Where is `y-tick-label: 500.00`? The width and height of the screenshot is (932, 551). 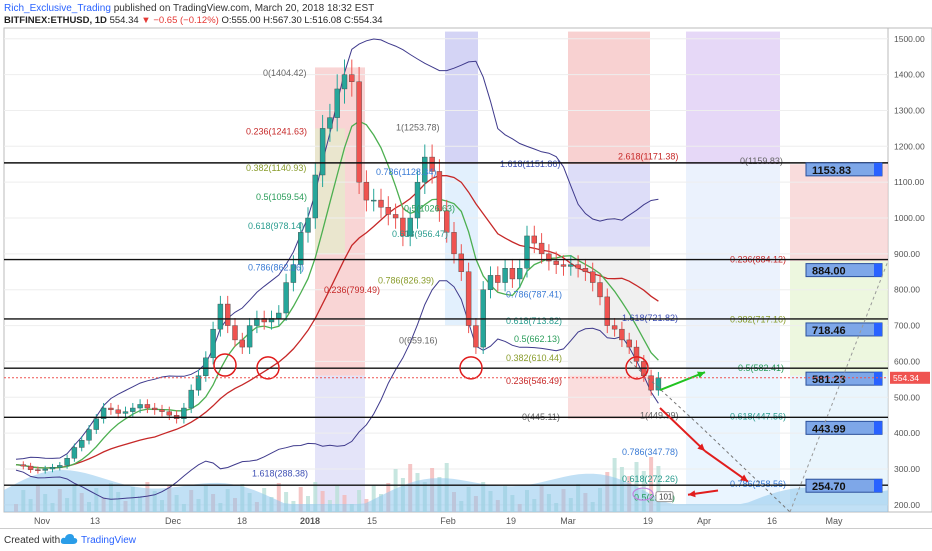
y-tick-label: 500.00 is located at coordinates (907, 397).